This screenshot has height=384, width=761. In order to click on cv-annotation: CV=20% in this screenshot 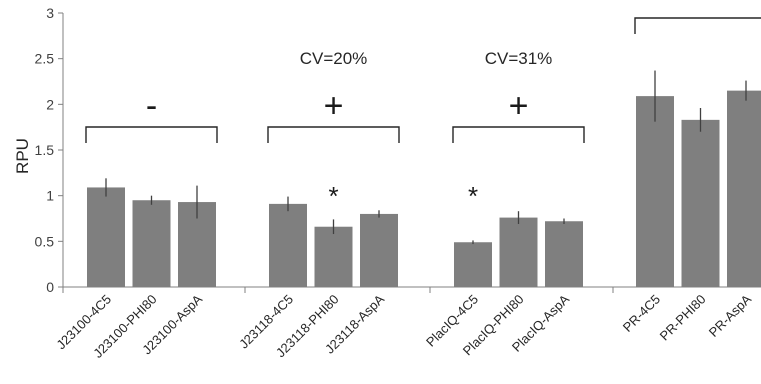, I will do `click(334, 58)`.